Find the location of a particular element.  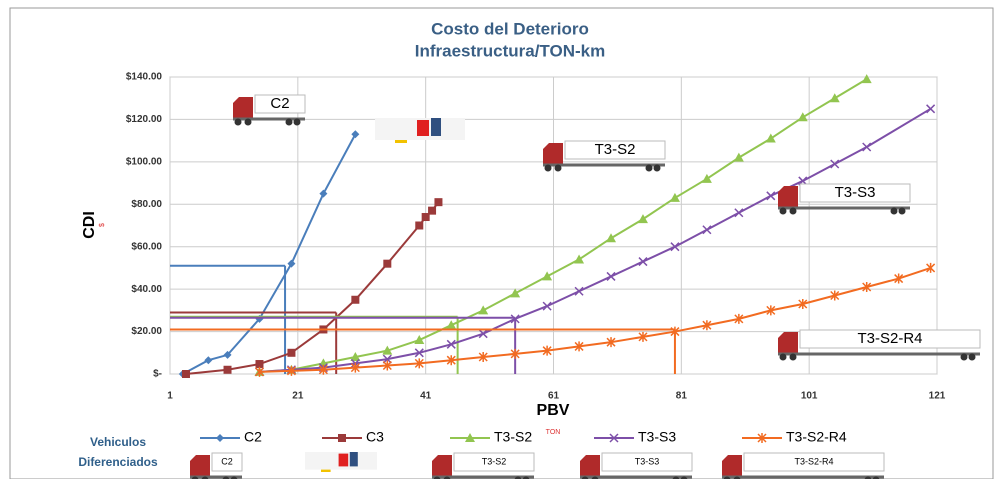

y-tick-label: $100.00 is located at coordinates (144, 161).